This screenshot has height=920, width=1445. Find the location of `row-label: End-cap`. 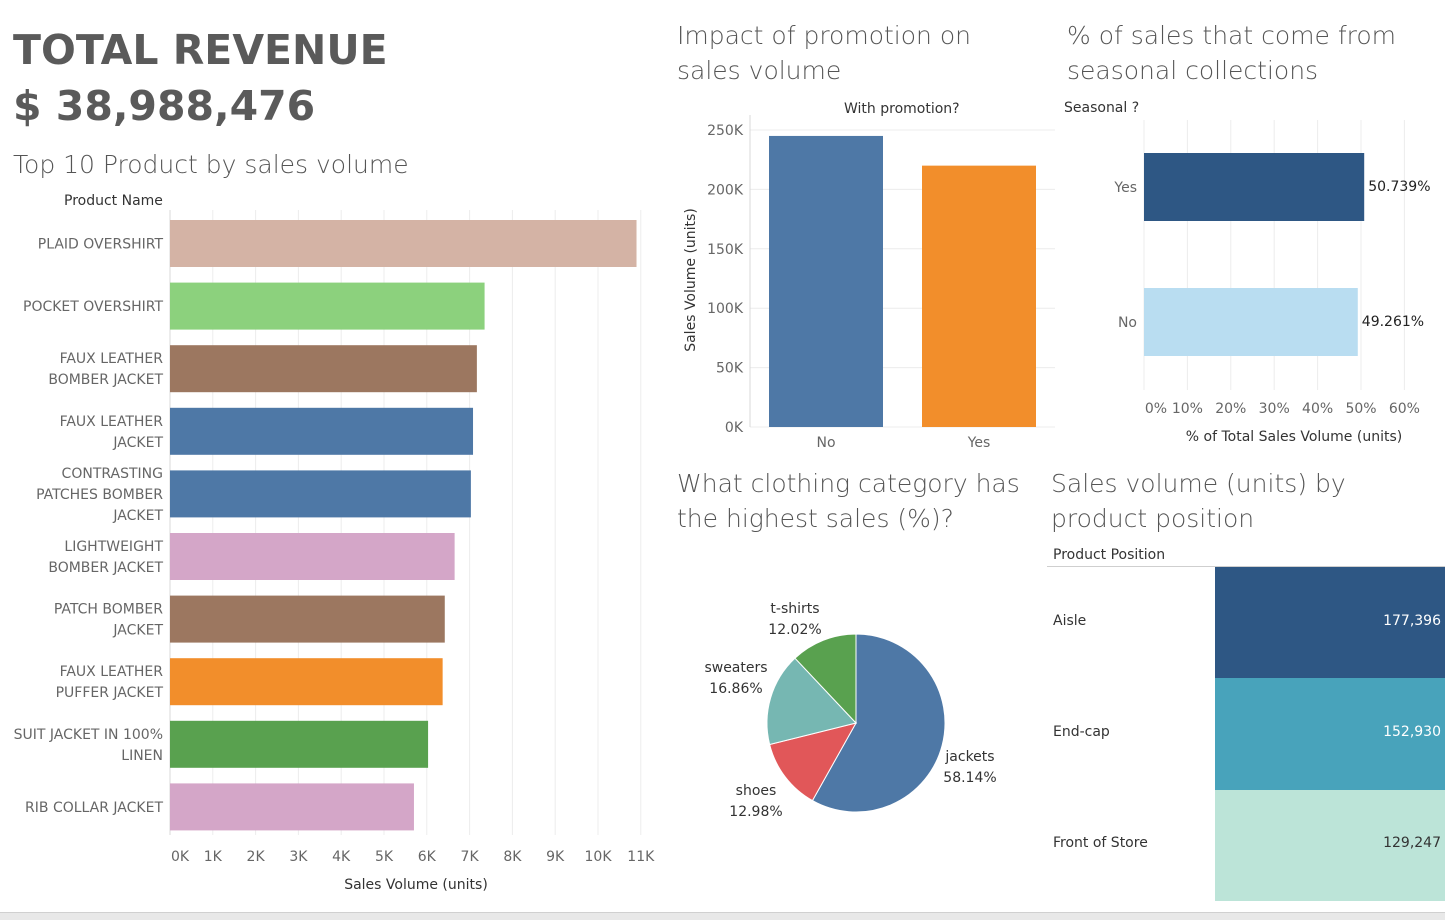

row-label: End-cap is located at coordinates (1081, 731).